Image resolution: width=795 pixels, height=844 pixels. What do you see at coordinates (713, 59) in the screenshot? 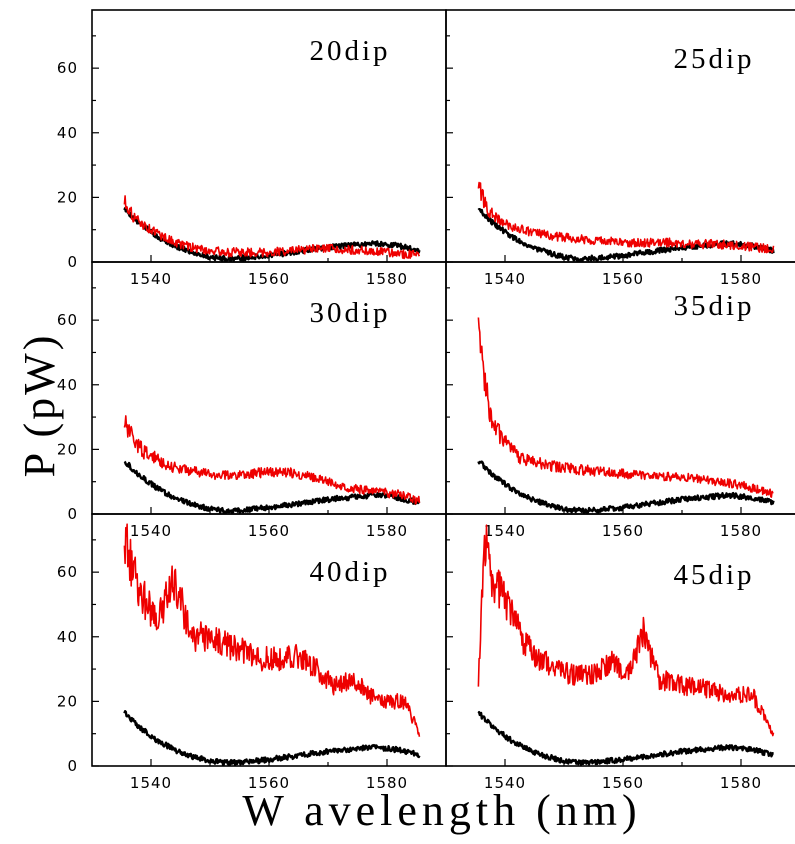
I see `panel-label: 25dip` at bounding box center [713, 59].